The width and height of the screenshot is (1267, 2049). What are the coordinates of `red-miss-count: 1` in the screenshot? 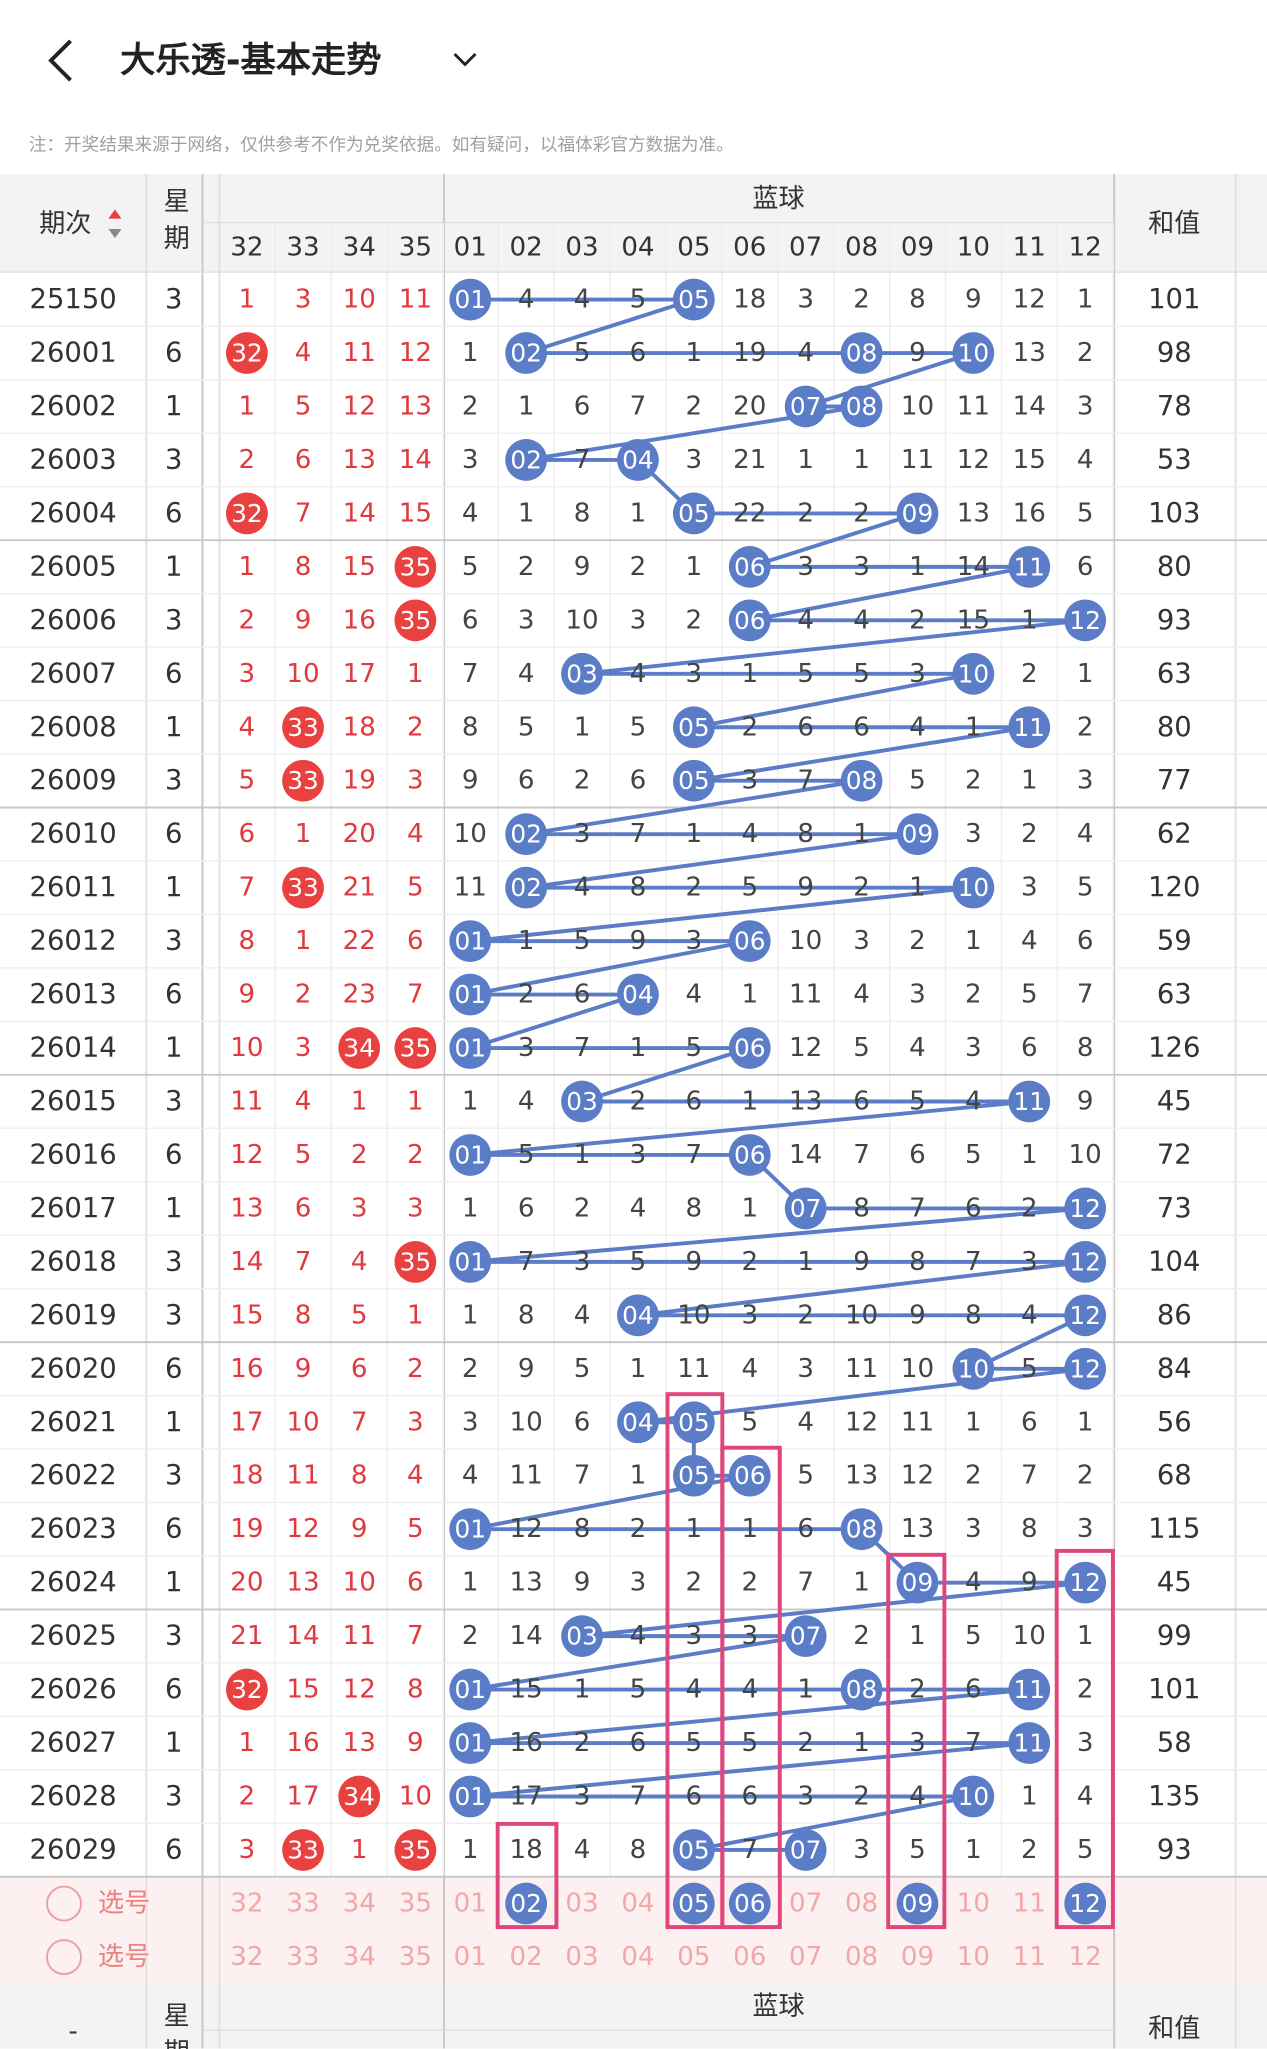 It's located at (247, 300).